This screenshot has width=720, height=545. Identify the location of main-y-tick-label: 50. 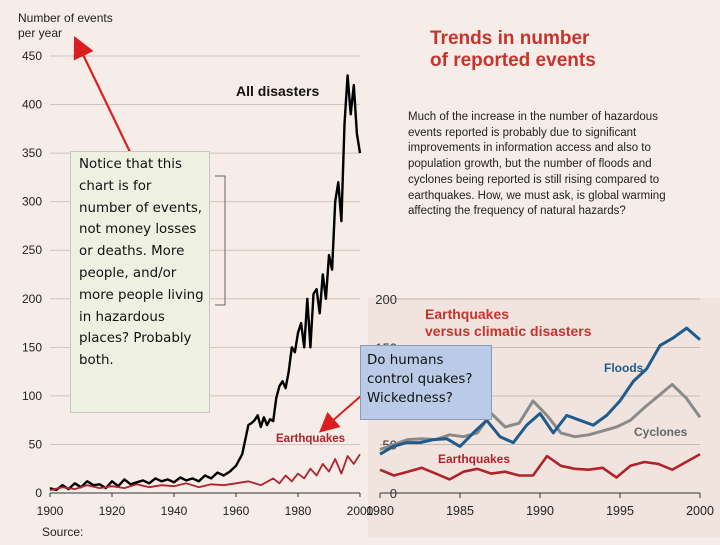
(36, 444).